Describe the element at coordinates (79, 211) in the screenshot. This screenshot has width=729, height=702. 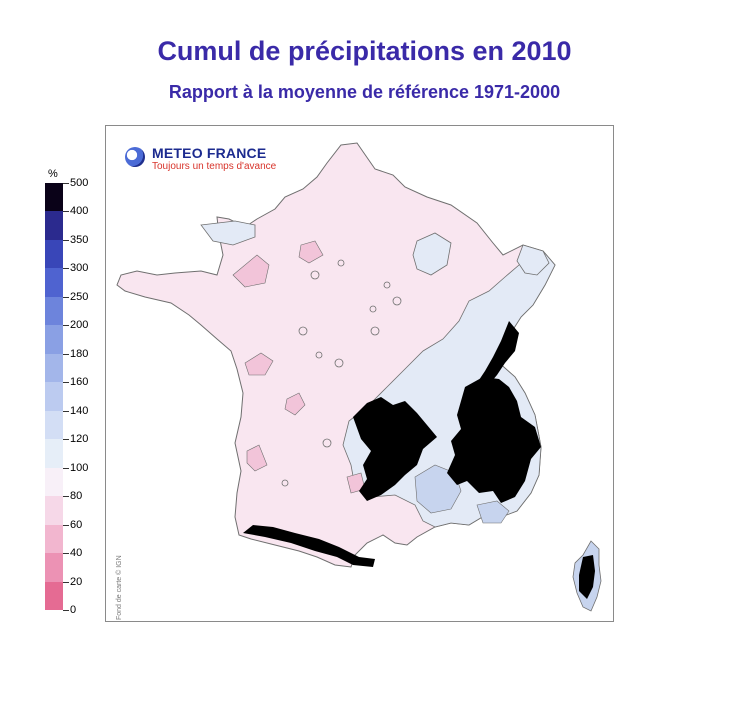
I see `legend-label: 400` at that location.